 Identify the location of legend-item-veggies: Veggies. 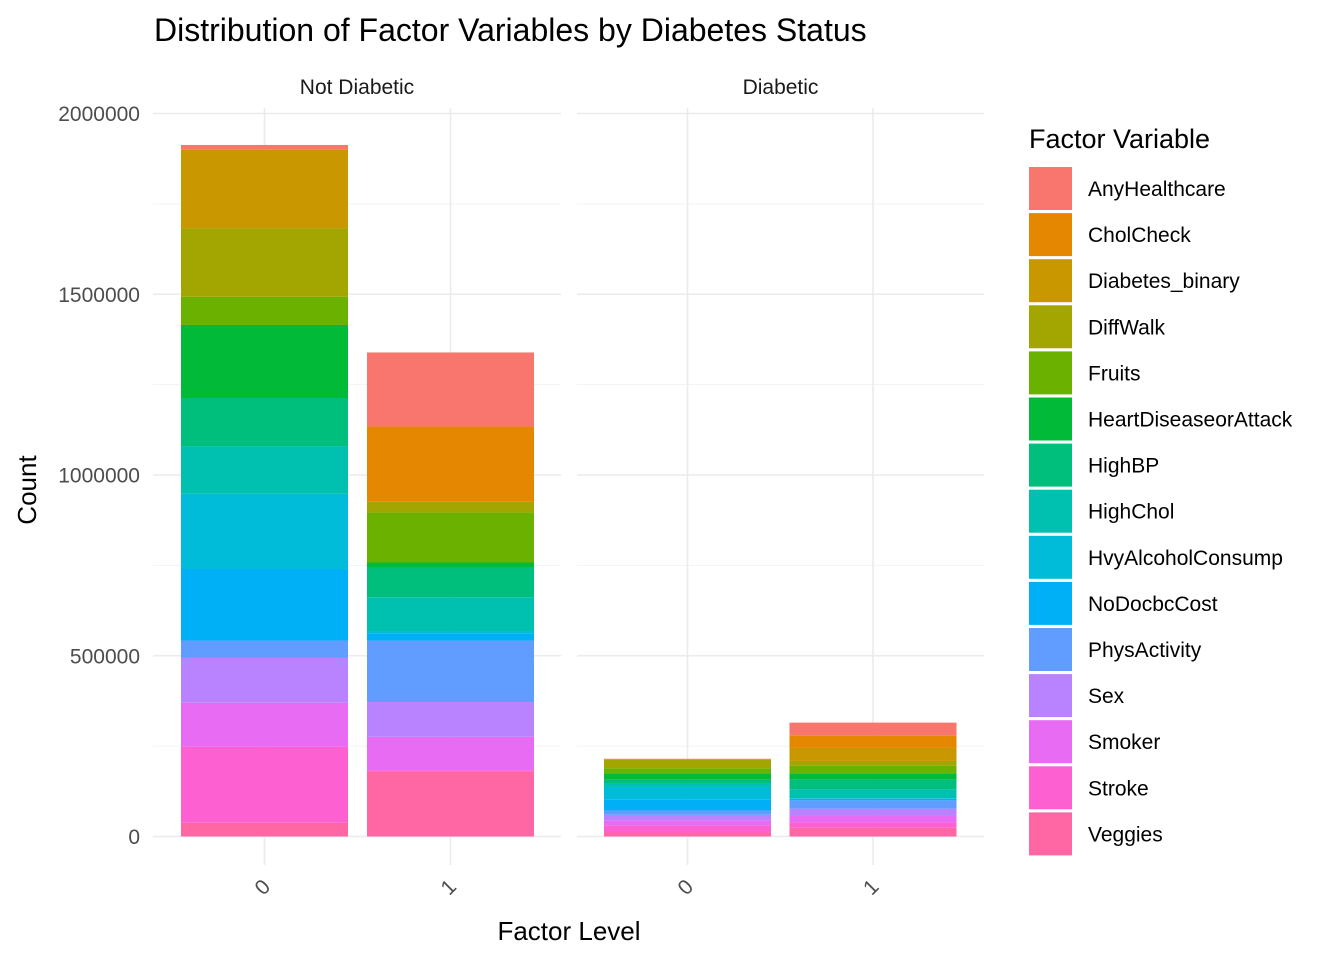
(1096, 833).